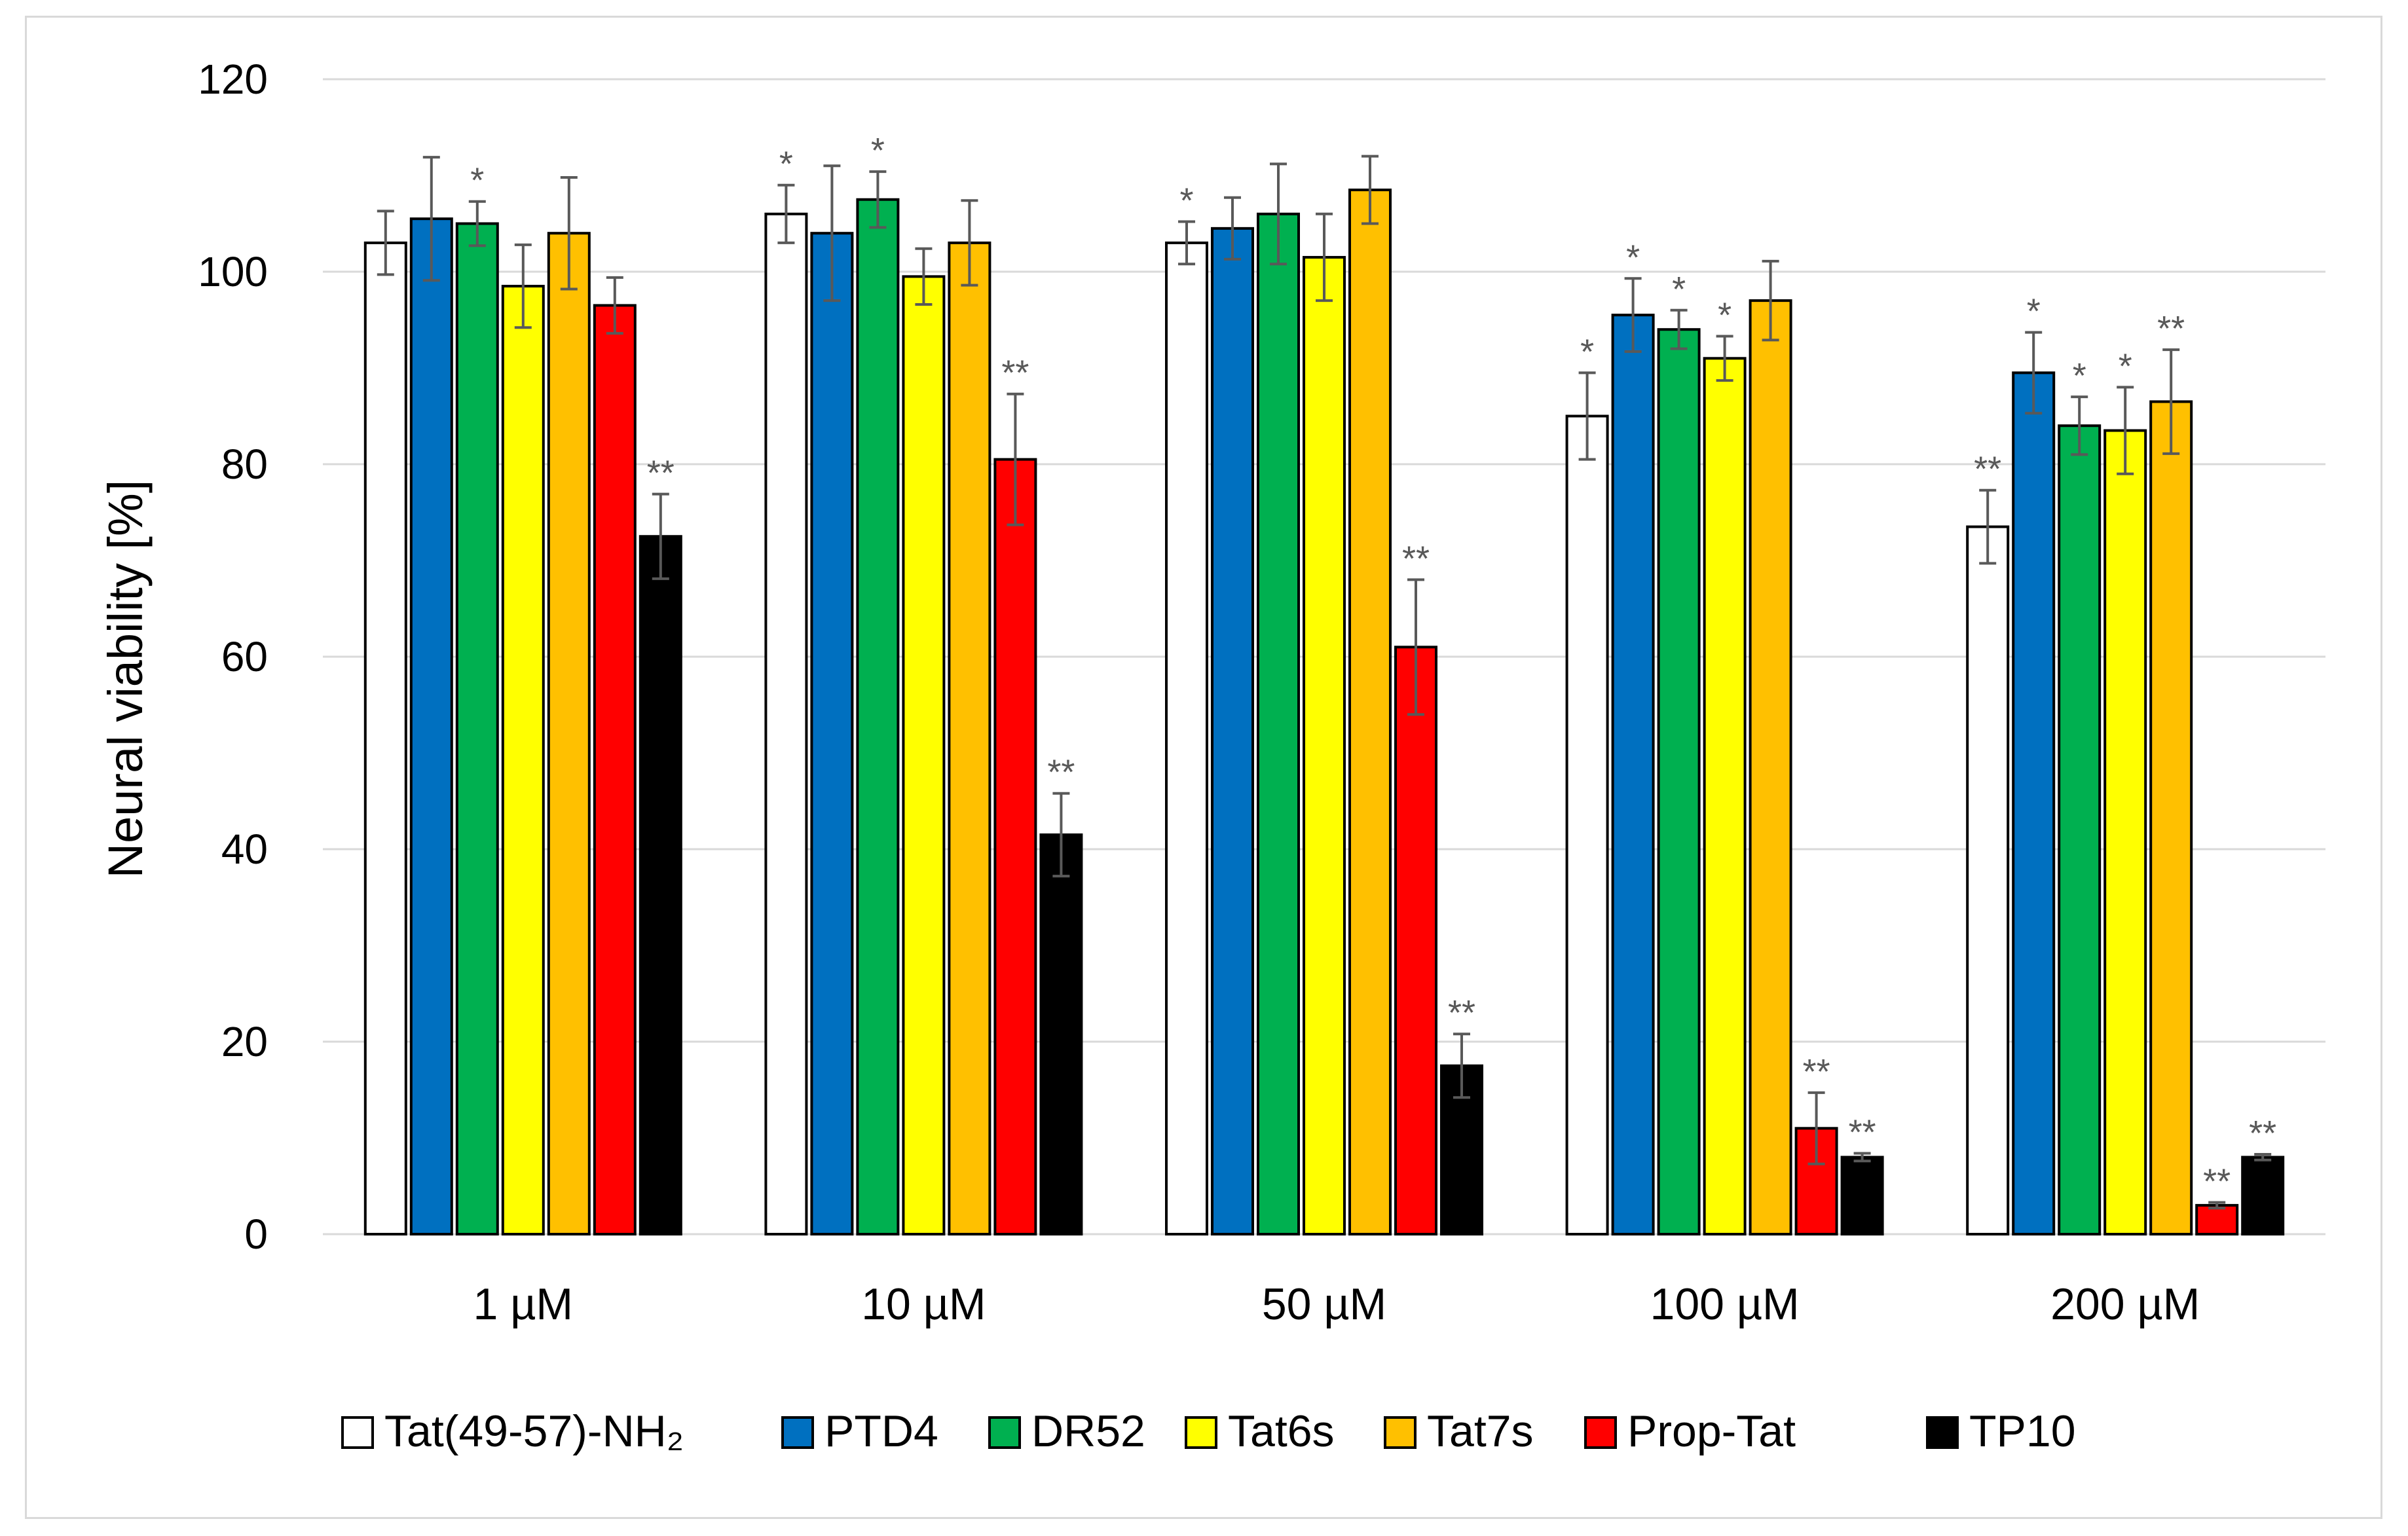  What do you see at coordinates (244, 1041) in the screenshot?
I see `y-tick-label: 20` at bounding box center [244, 1041].